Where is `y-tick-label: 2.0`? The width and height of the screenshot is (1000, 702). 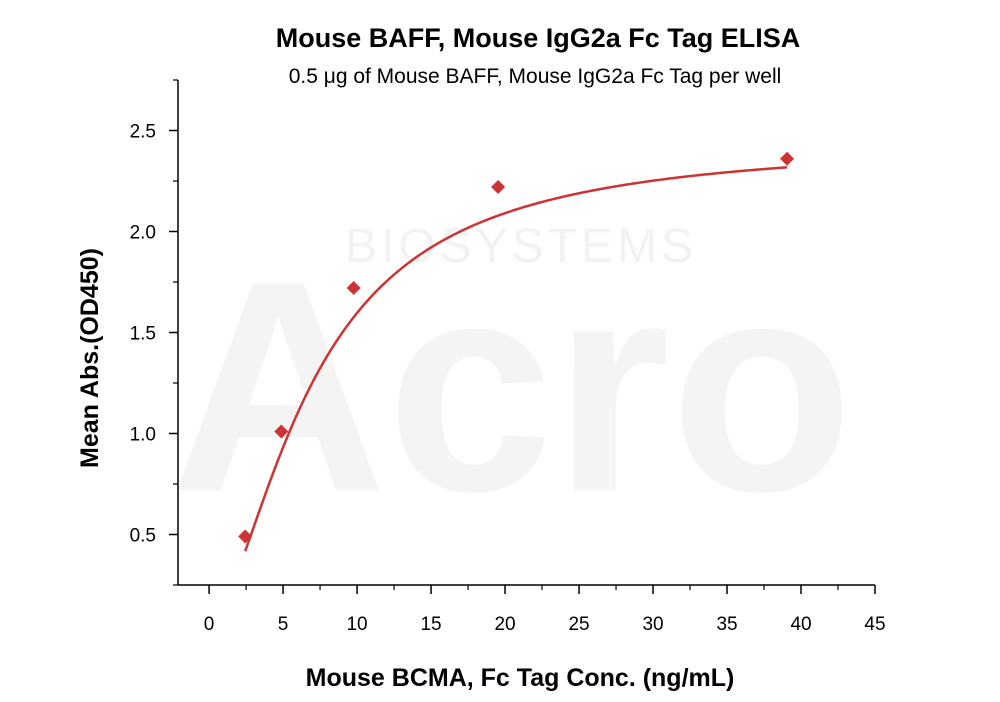 y-tick-label: 2.0 is located at coordinates (143, 233).